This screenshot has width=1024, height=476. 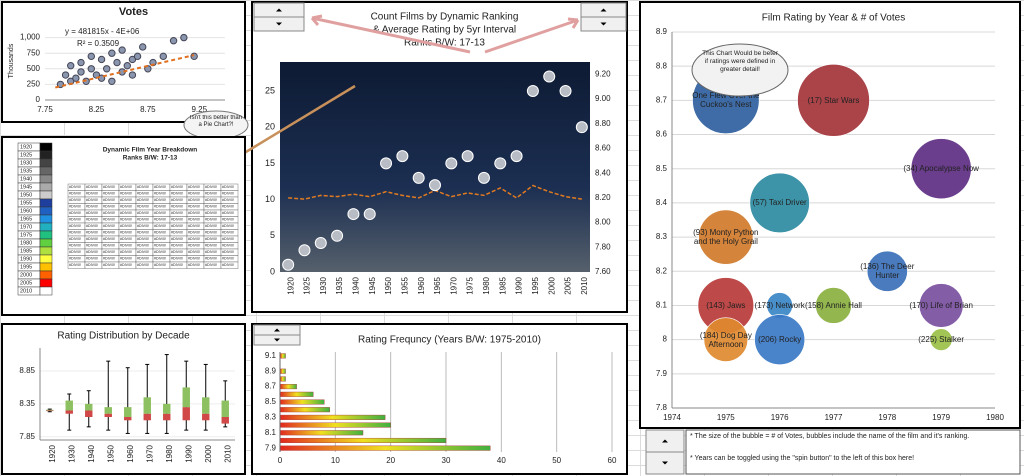 What do you see at coordinates (390, 460) in the screenshot?
I see `x-tick-label: 20` at bounding box center [390, 460].